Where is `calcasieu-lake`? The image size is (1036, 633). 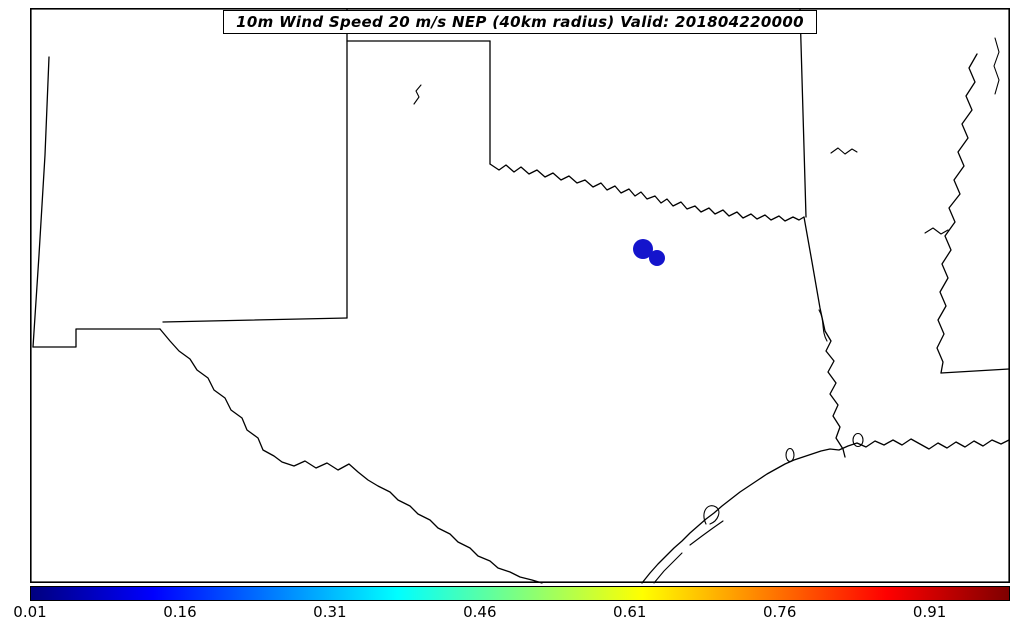 calcasieu-lake is located at coordinates (858, 440).